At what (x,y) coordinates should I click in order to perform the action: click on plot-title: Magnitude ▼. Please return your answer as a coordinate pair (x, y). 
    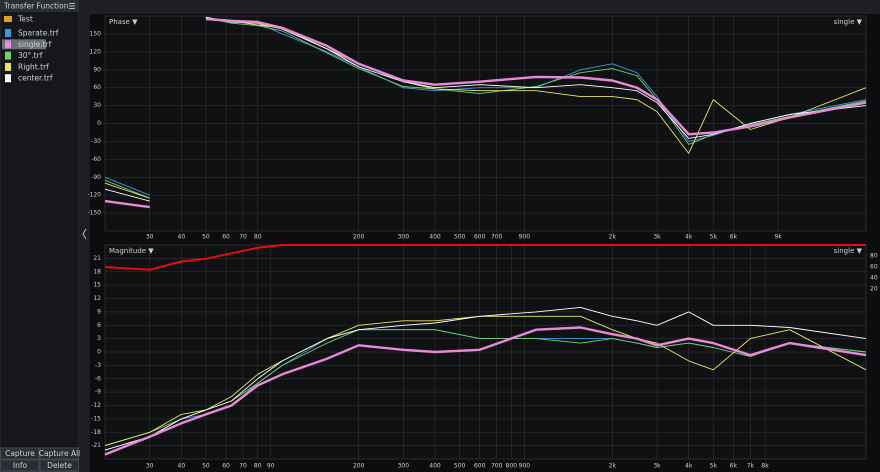
    Looking at the image, I should click on (131, 251).